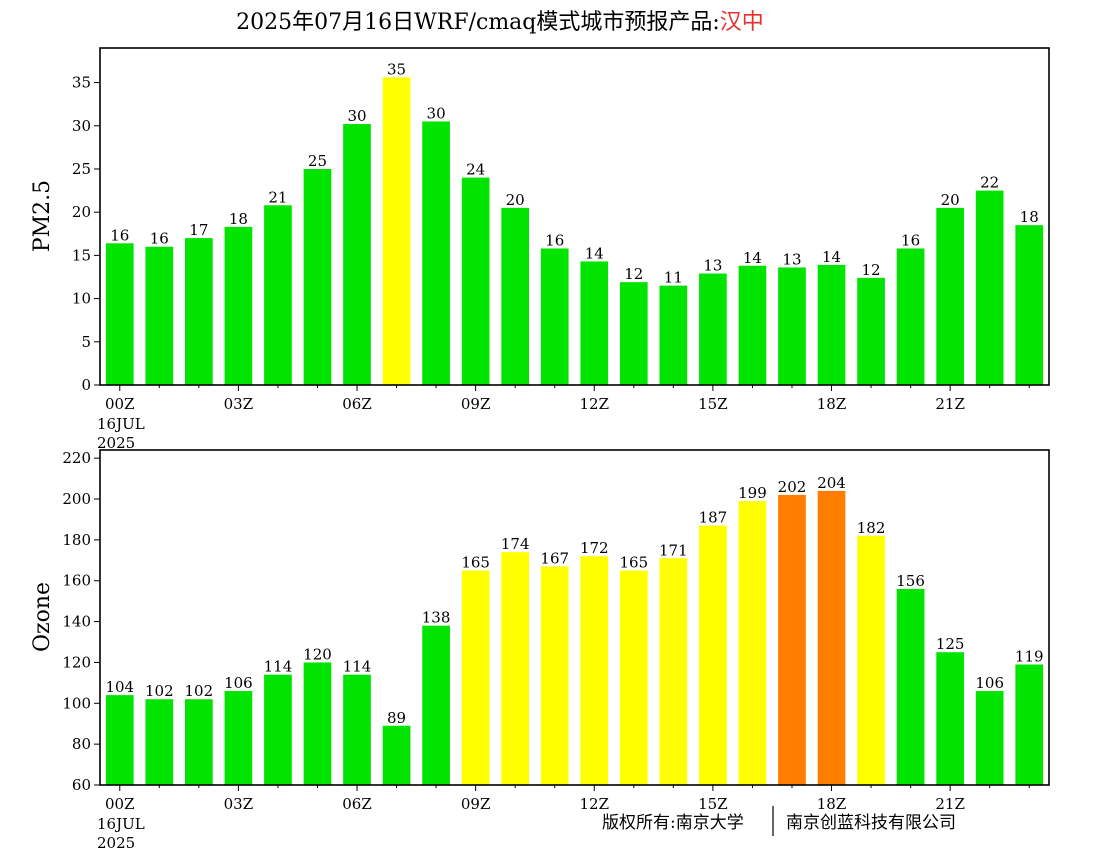 The height and width of the screenshot is (850, 1100). What do you see at coordinates (116, 842) in the screenshot?
I see `ozone-x-date-label: 2025` at bounding box center [116, 842].